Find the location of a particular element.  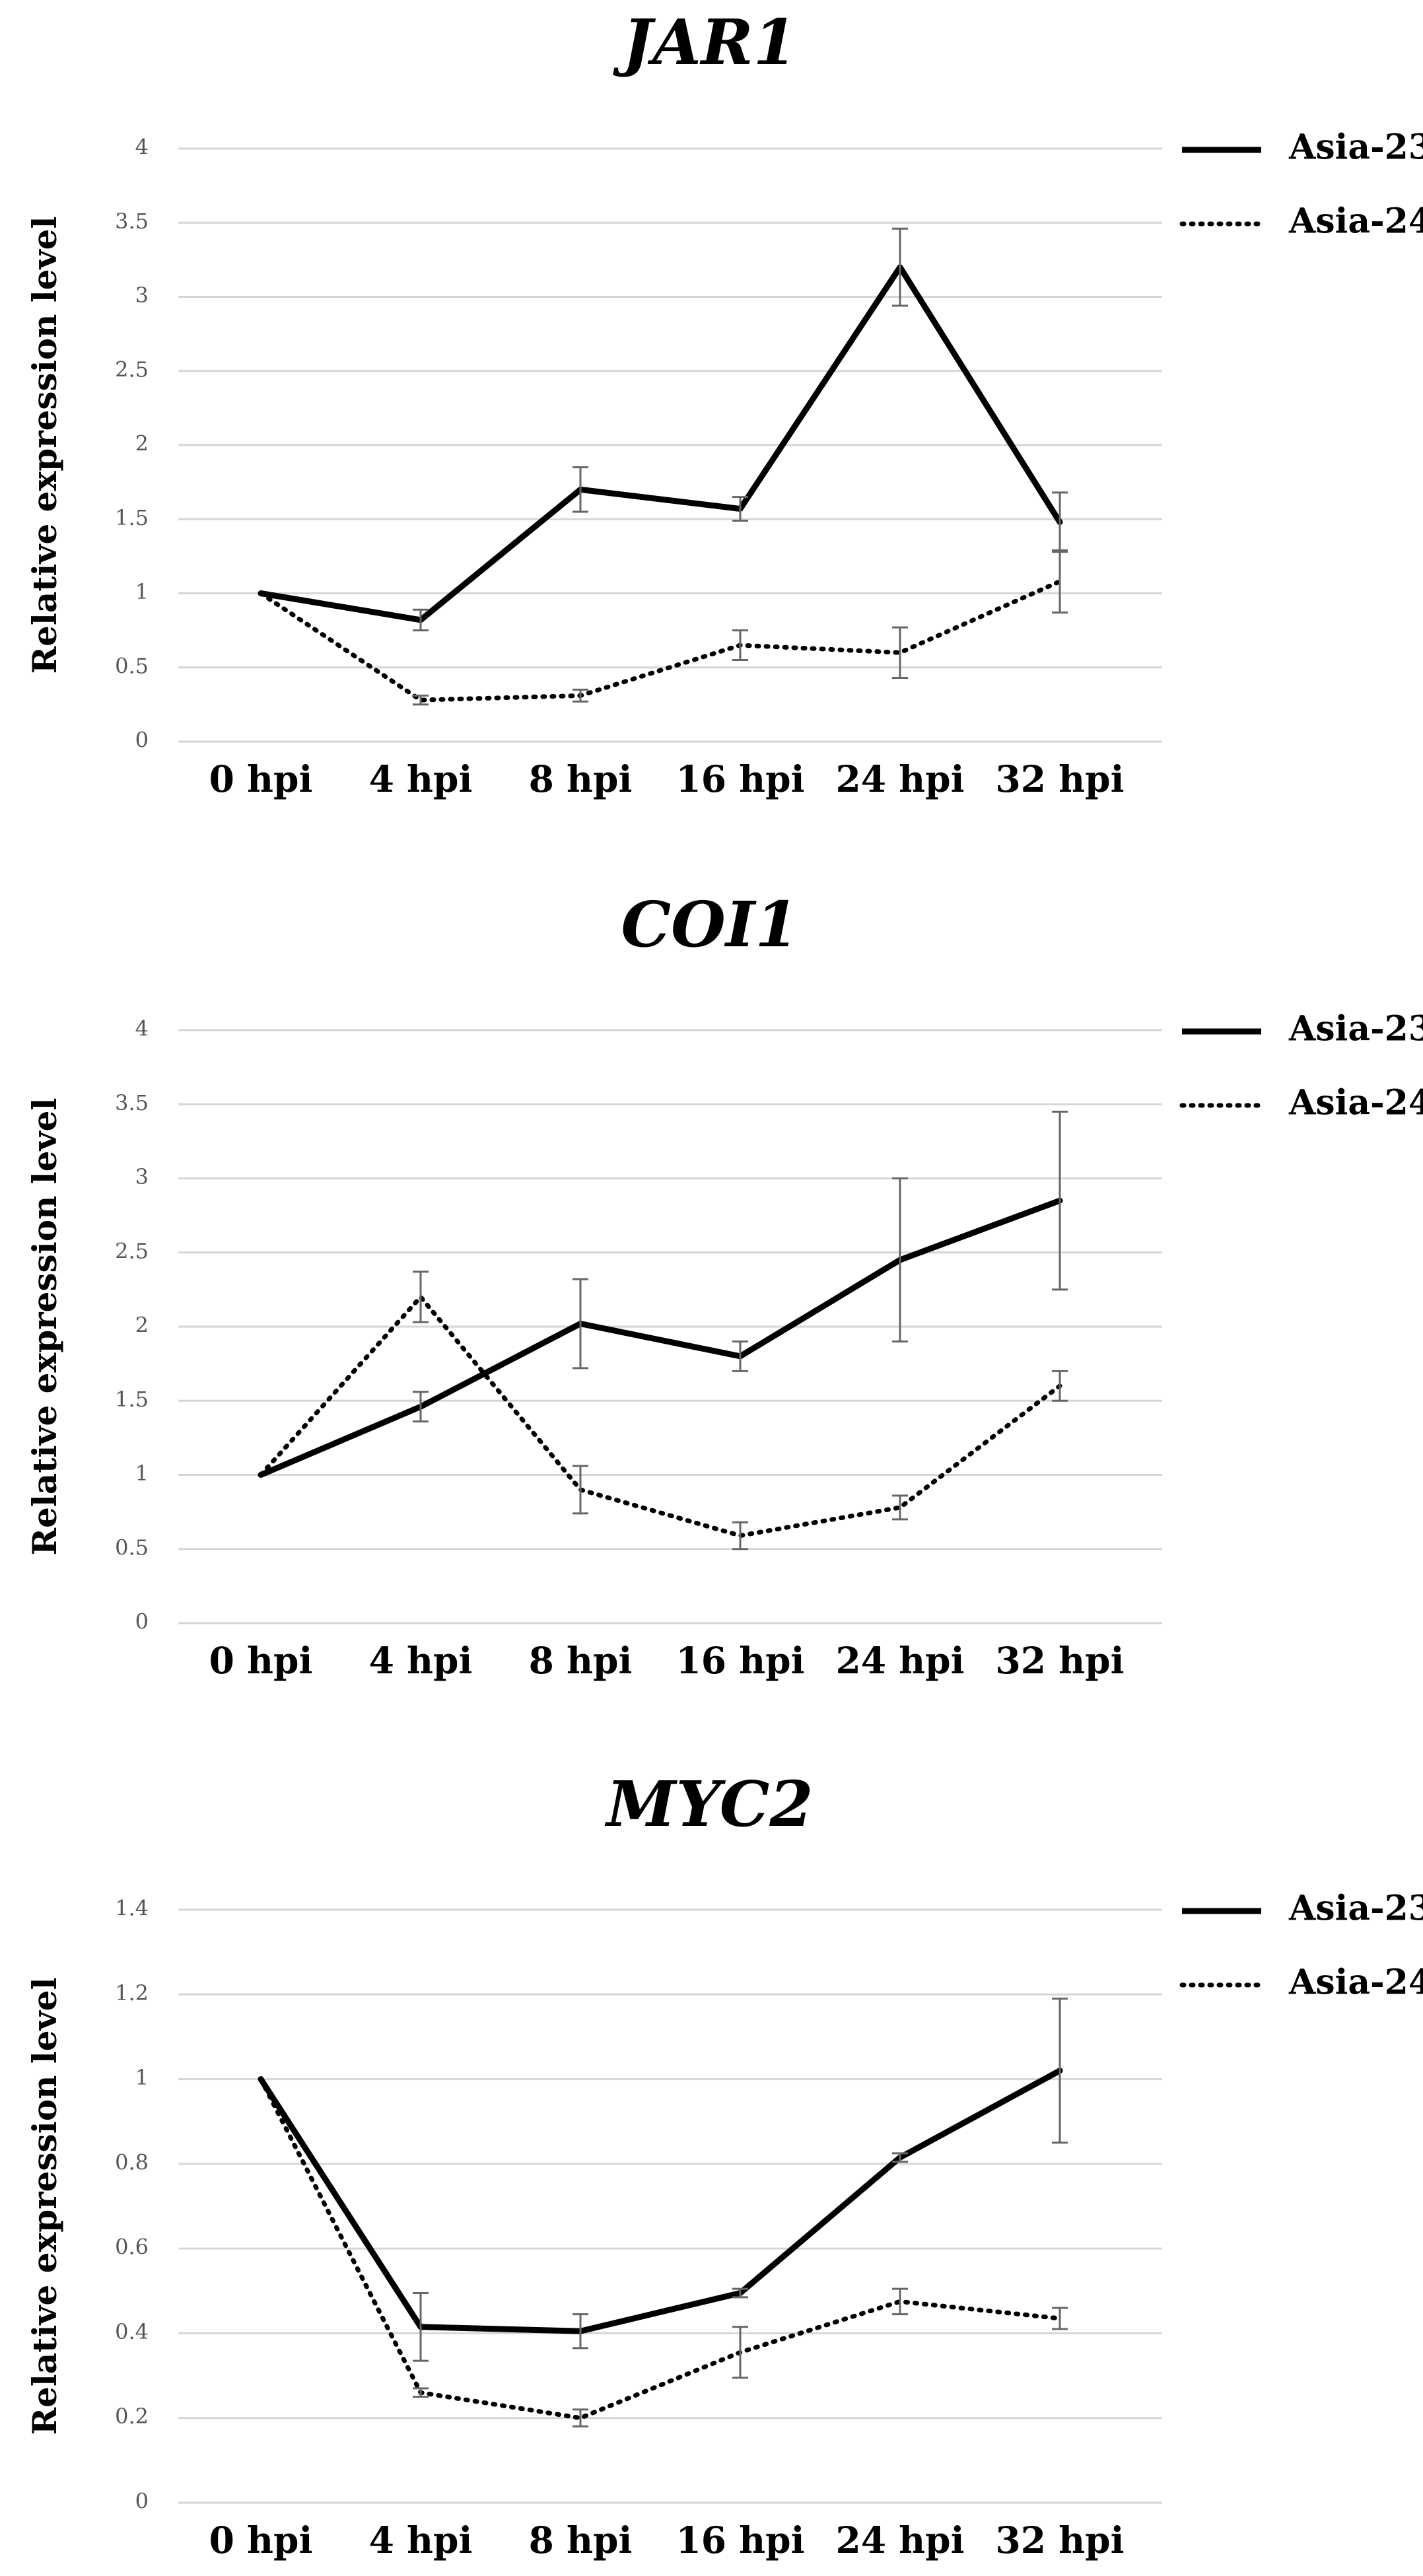

y-tick-label: 0.2 is located at coordinates (132, 2417).